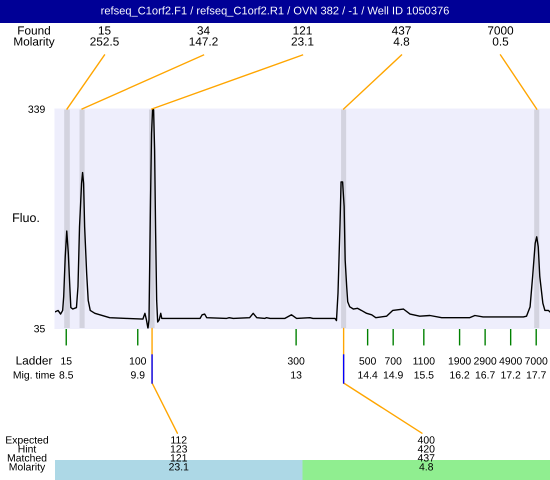  What do you see at coordinates (104, 36) in the screenshot?
I see `band-label: 15 252.5` at bounding box center [104, 36].